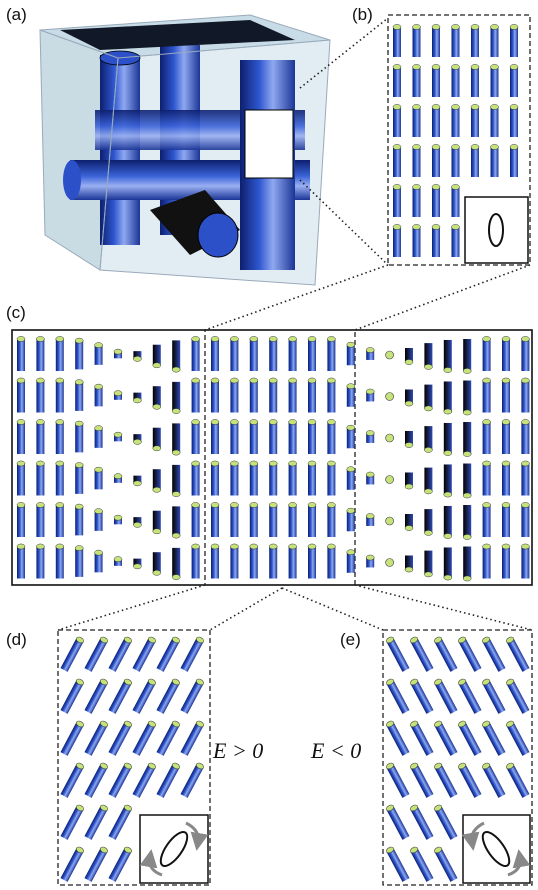  Describe the element at coordinates (362, 14) in the screenshot. I see `panel-label: (b)` at that location.